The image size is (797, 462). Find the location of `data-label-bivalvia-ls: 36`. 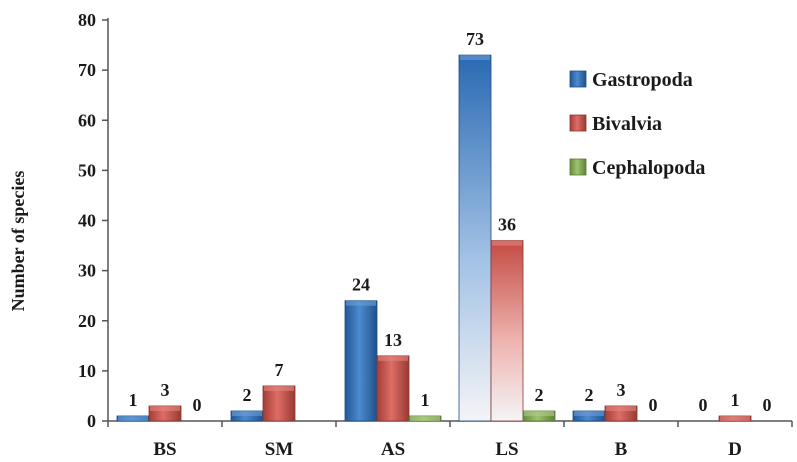

data-label-bivalvia-ls: 36 is located at coordinates (507, 225).